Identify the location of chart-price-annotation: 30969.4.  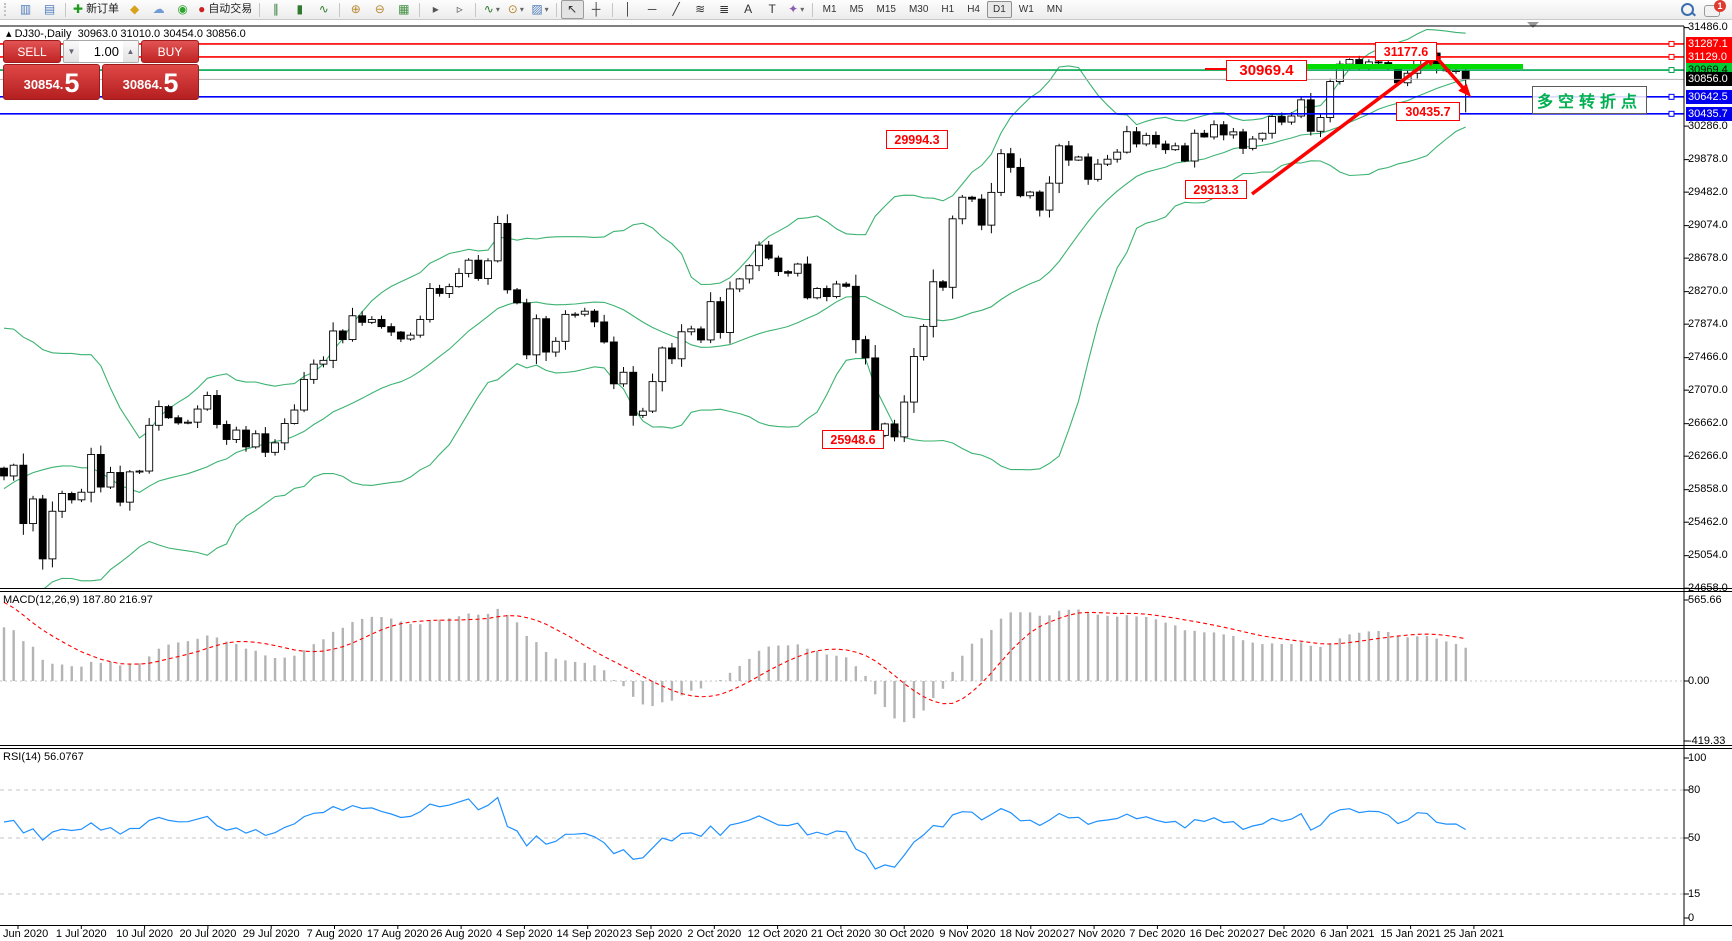
(1266, 70).